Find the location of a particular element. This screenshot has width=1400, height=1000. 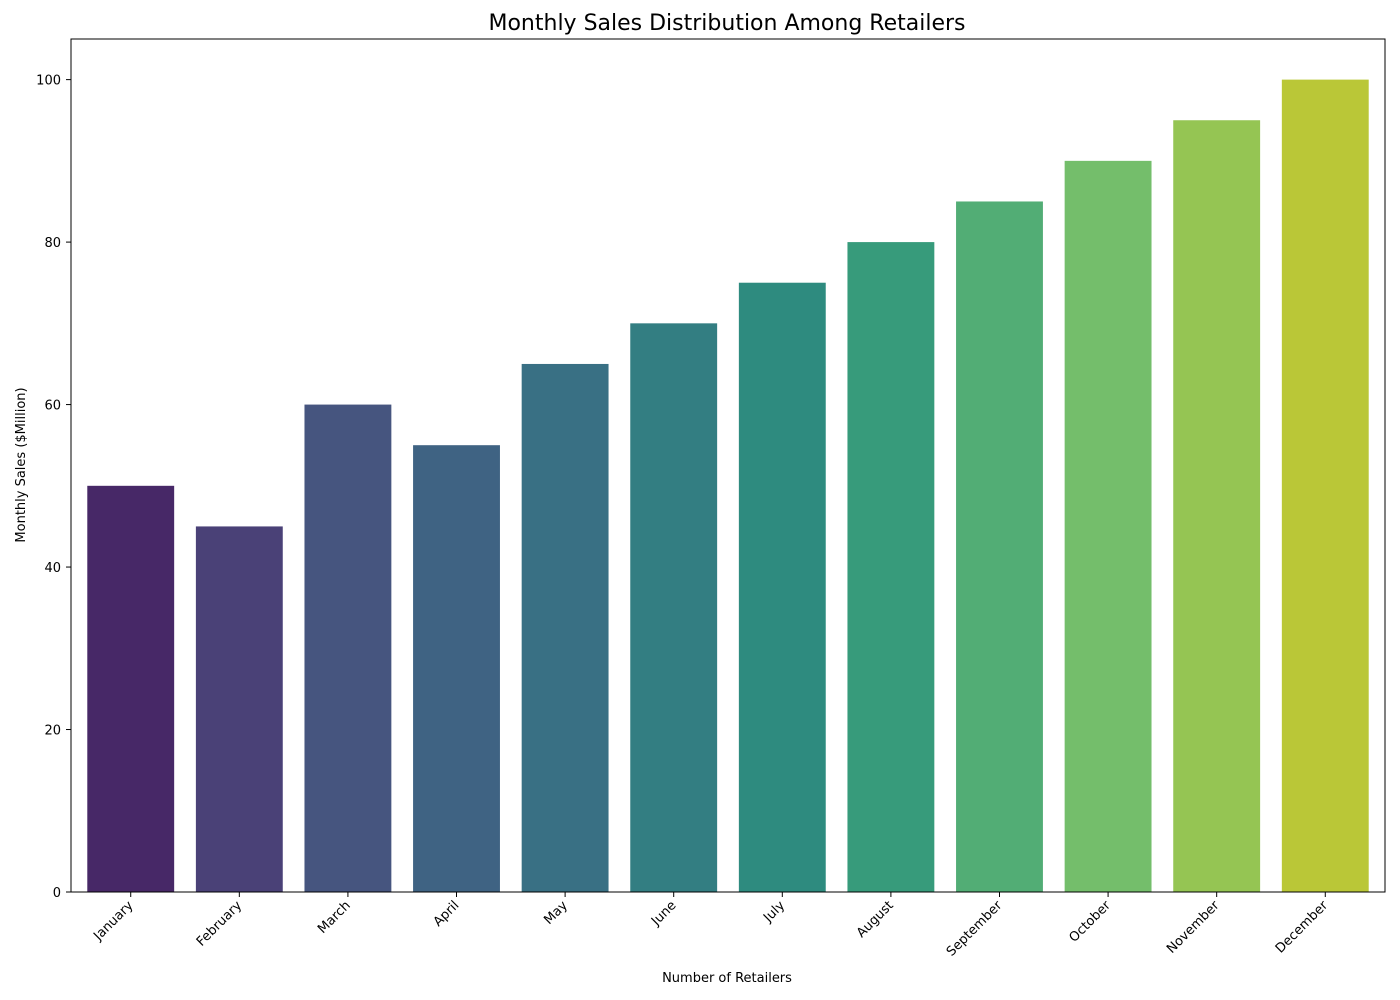

x-tick-label: February is located at coordinates (220, 924).